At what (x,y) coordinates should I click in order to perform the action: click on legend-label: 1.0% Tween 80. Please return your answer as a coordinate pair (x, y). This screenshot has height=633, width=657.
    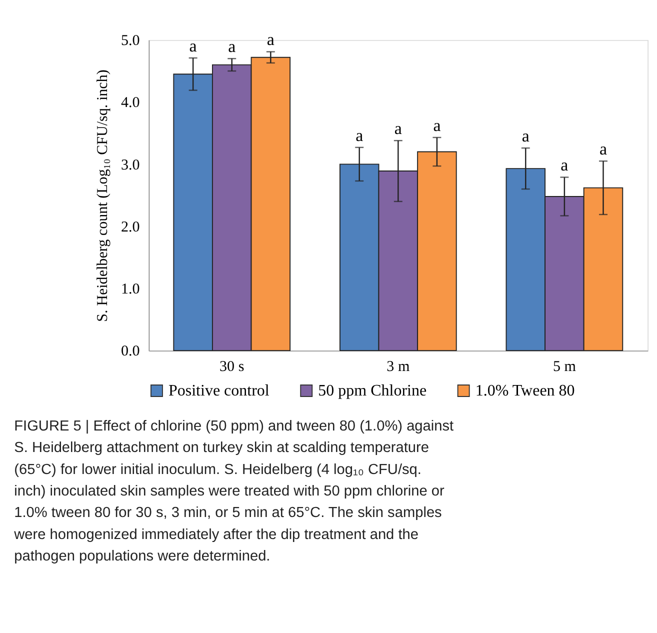
    Looking at the image, I should click on (525, 391).